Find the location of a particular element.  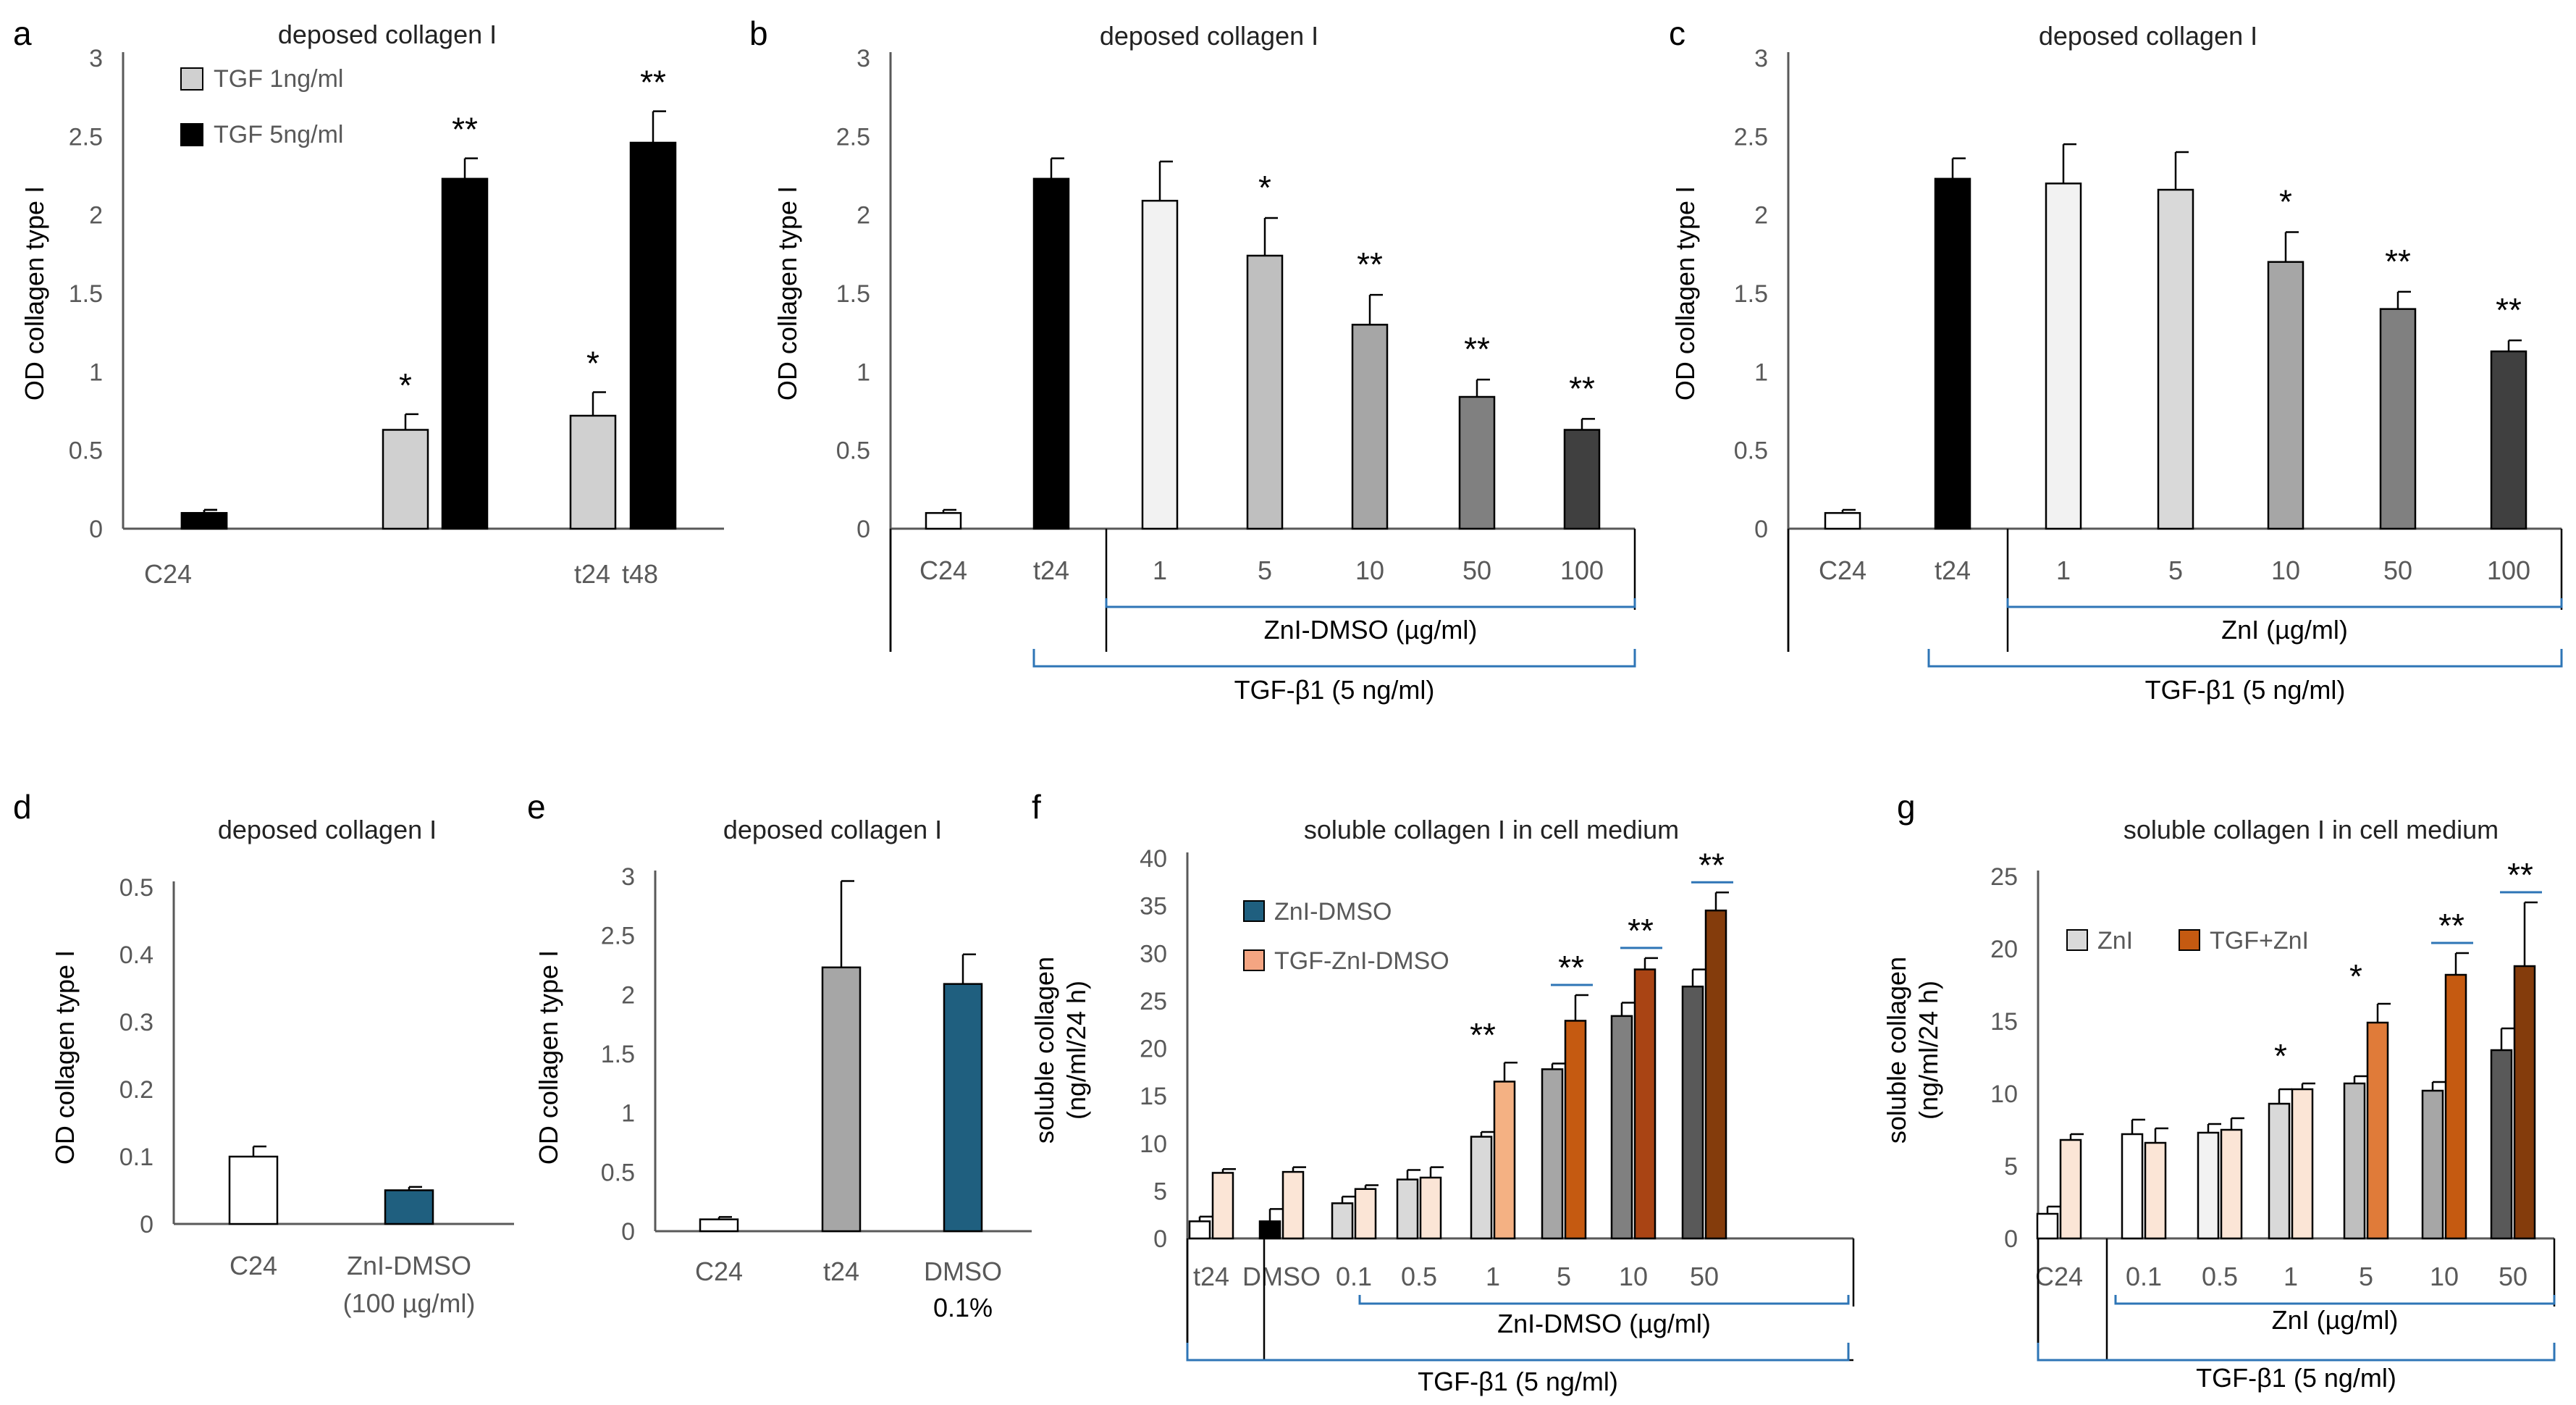

y-tick-label: 5 is located at coordinates (2011, 1166).